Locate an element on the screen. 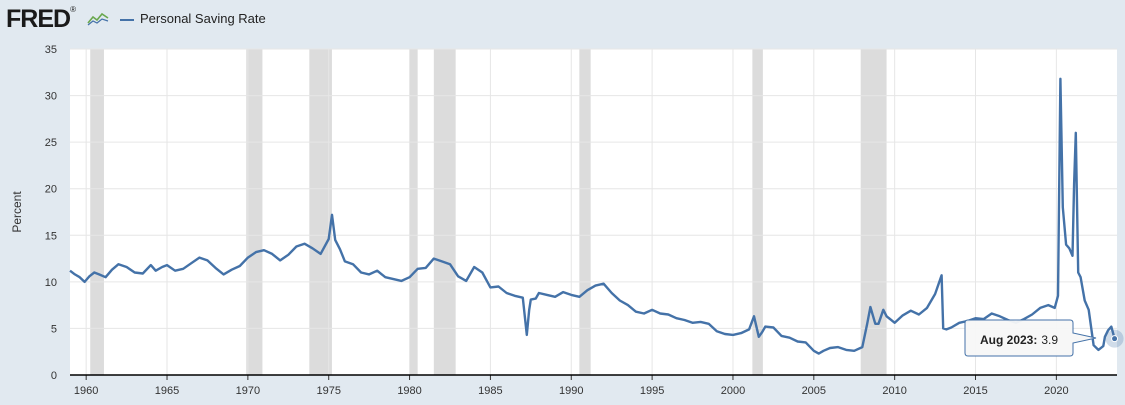  x-tick-label: 1975 is located at coordinates (328, 391).